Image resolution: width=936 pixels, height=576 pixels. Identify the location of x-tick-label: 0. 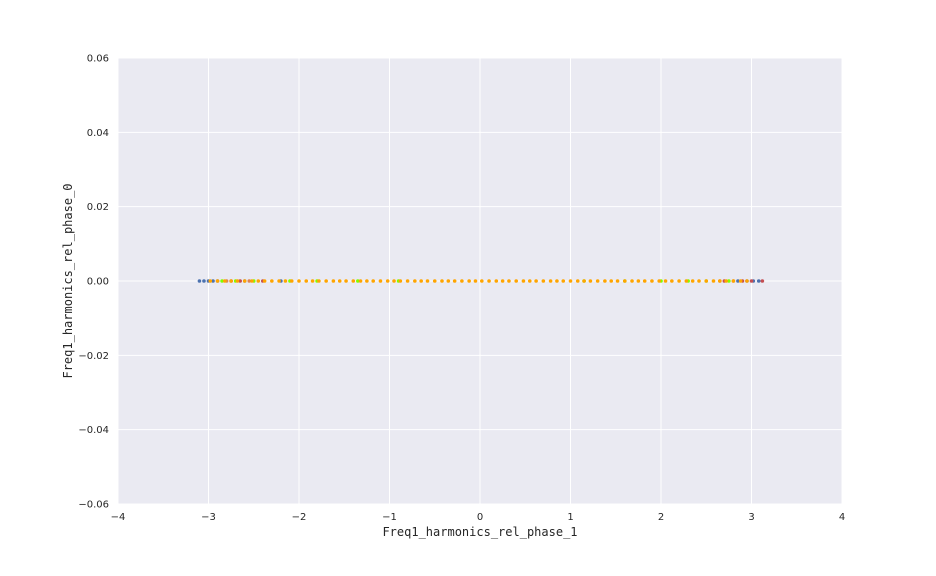
(480, 517).